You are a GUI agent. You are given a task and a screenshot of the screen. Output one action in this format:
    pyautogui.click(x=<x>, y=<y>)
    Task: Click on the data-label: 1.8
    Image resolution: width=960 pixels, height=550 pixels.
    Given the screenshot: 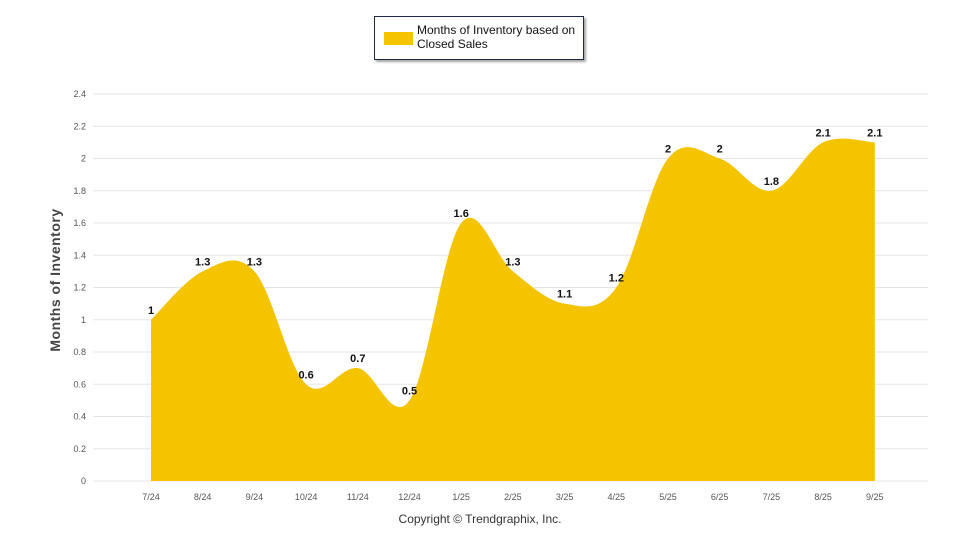 What is the action you would take?
    pyautogui.click(x=771, y=182)
    